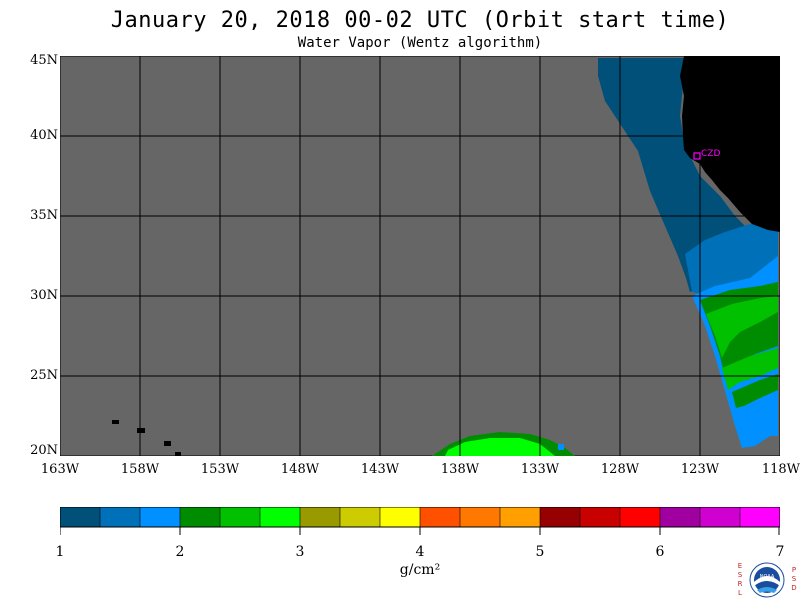 The height and width of the screenshot is (600, 800). What do you see at coordinates (660, 552) in the screenshot?
I see `colorbar-tick-6: 6` at bounding box center [660, 552].